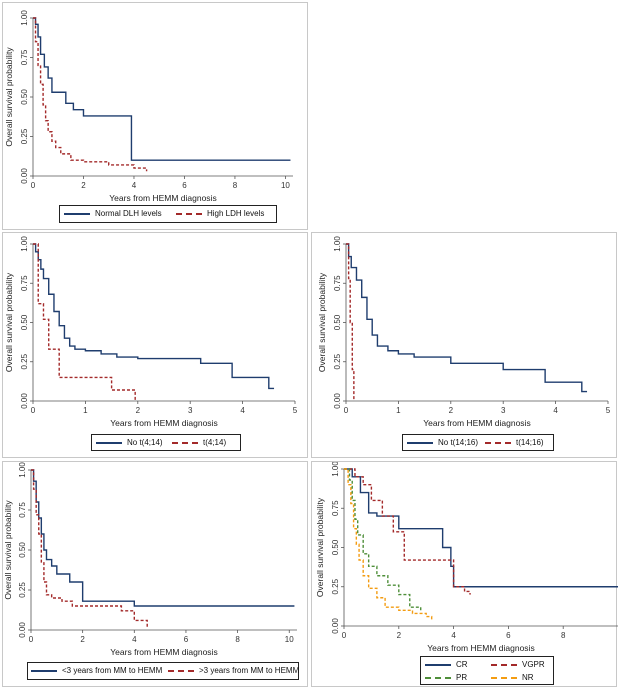  Describe the element at coordinates (446, 664) in the screenshot. I see `legend-item-cr: CR` at that location.